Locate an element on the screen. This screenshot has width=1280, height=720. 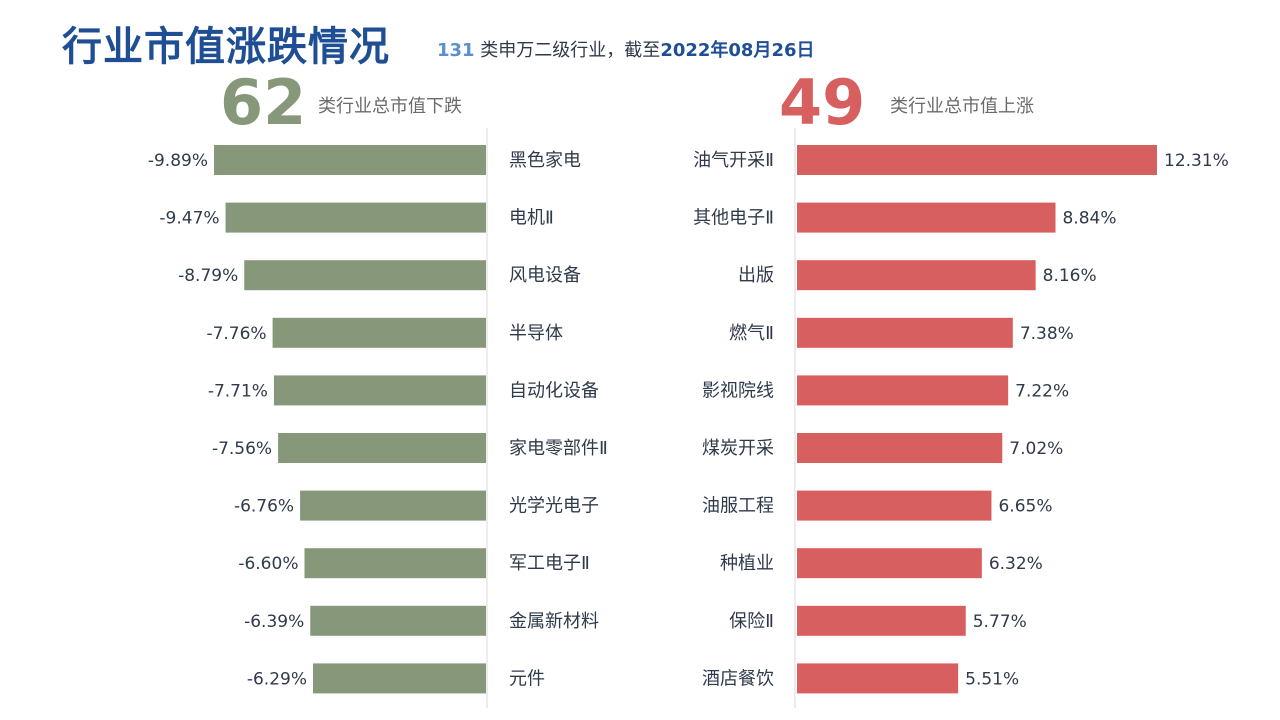
value-label-up-6: 7.02% is located at coordinates (1036, 449).